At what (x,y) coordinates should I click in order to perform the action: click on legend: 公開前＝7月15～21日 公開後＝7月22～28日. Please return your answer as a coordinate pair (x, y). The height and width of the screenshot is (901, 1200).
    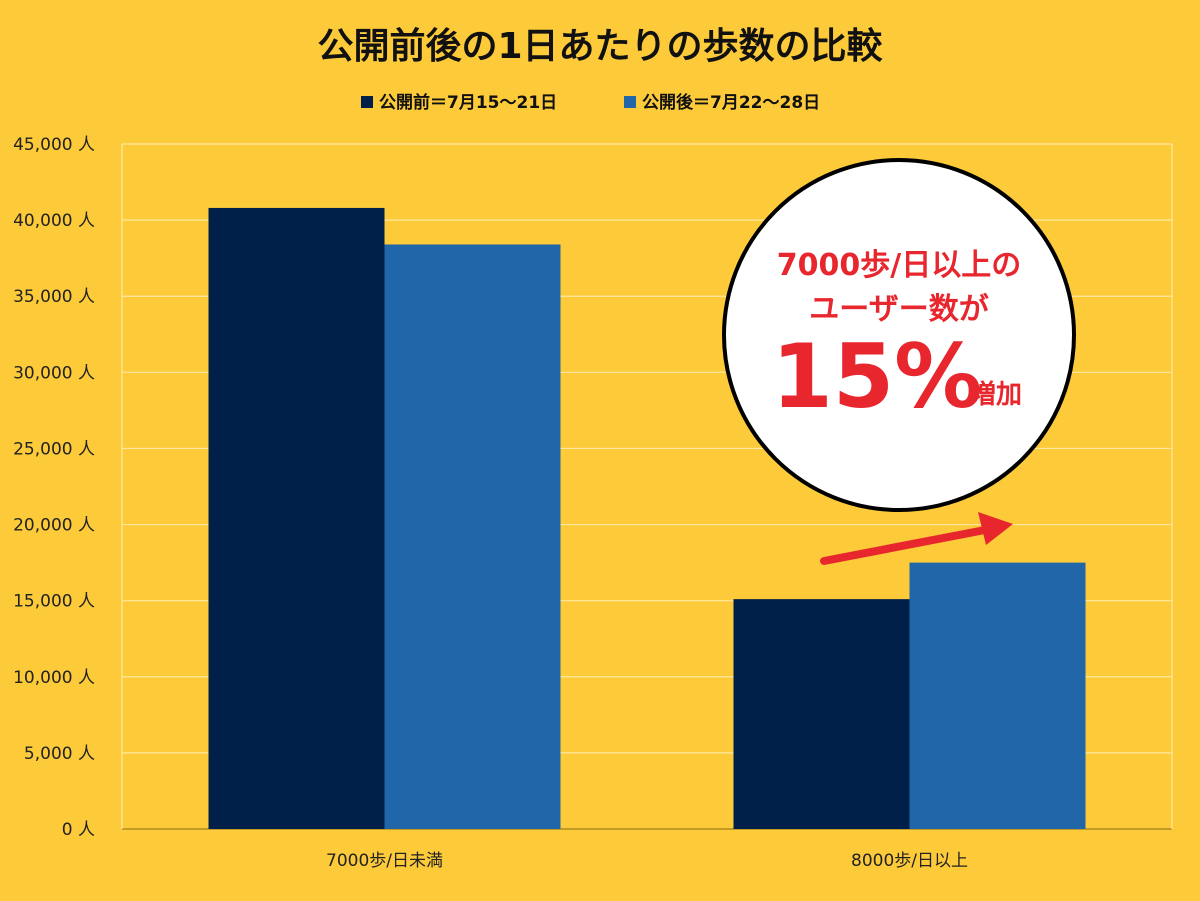
    Looking at the image, I should click on (590, 102).